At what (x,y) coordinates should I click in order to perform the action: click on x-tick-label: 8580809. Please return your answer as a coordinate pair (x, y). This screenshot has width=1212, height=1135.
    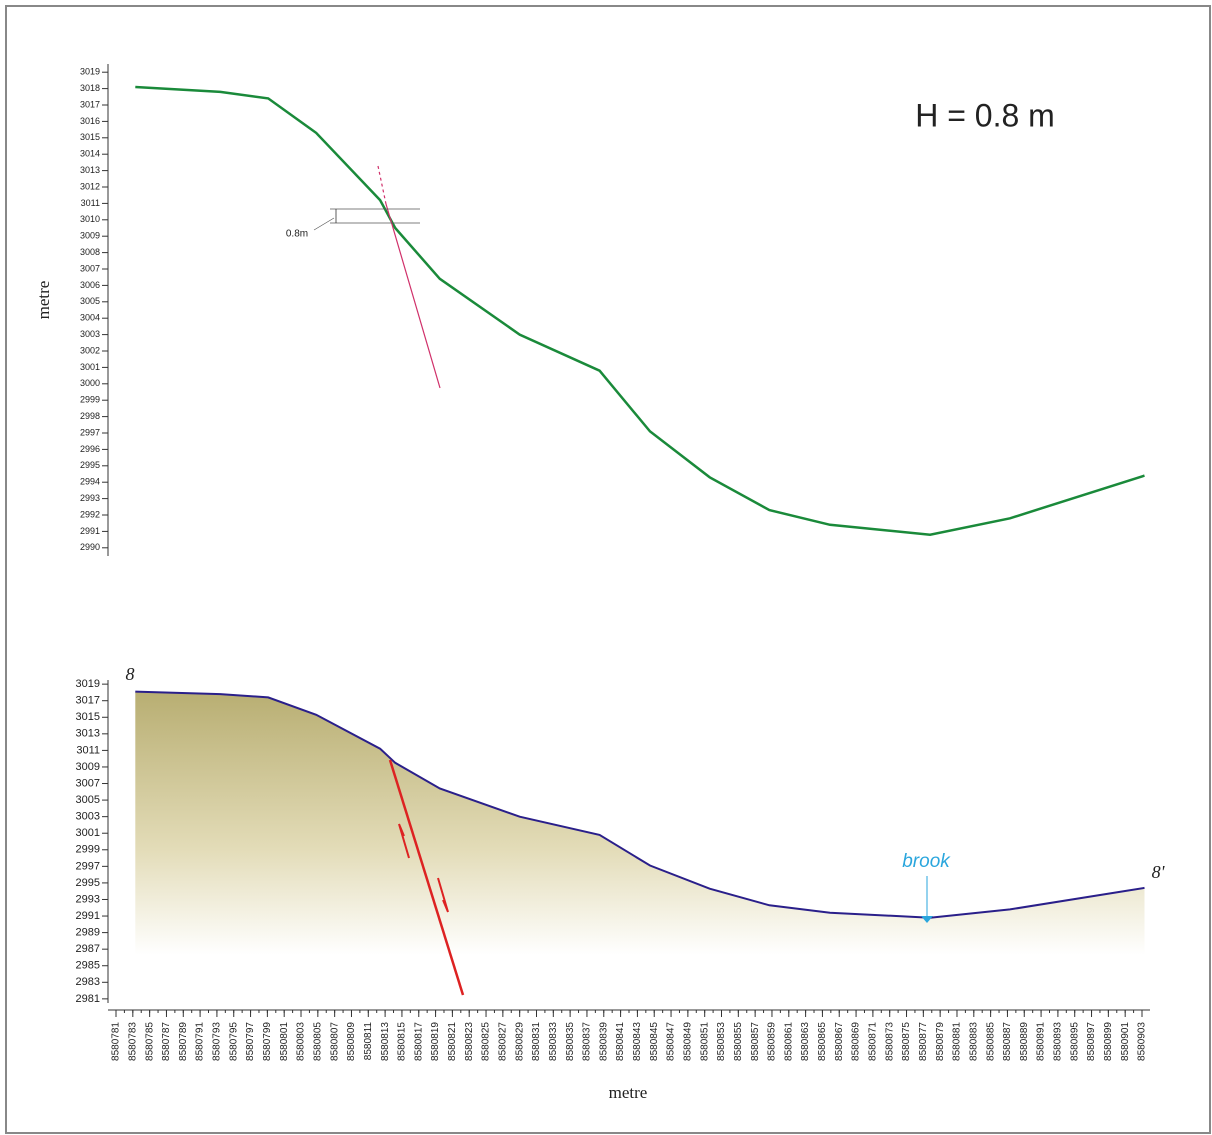
    Looking at the image, I should click on (351, 1041).